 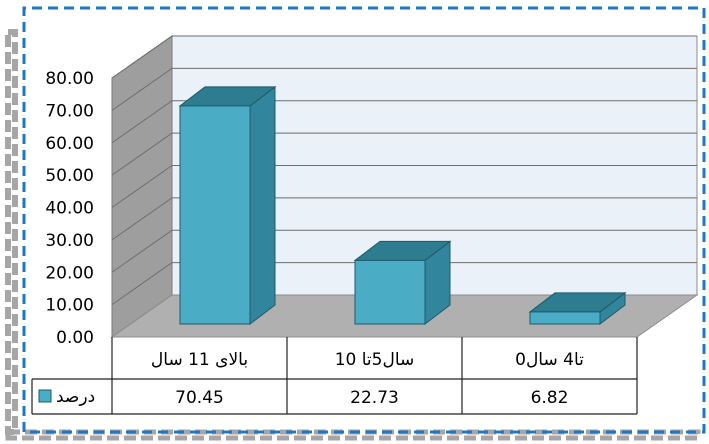 I want to click on y-tick-label: 10.00, so click(x=69, y=306).